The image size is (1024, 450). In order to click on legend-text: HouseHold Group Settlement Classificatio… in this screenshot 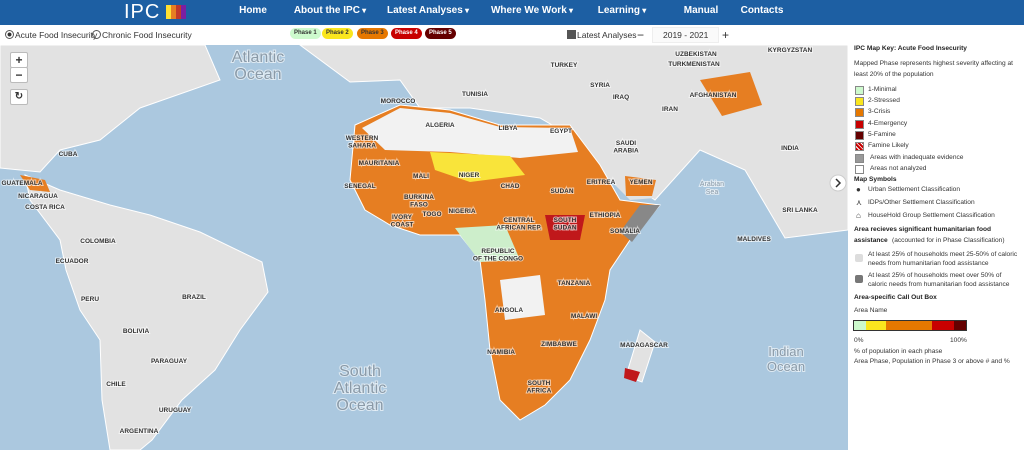, I will do `click(931, 215)`.